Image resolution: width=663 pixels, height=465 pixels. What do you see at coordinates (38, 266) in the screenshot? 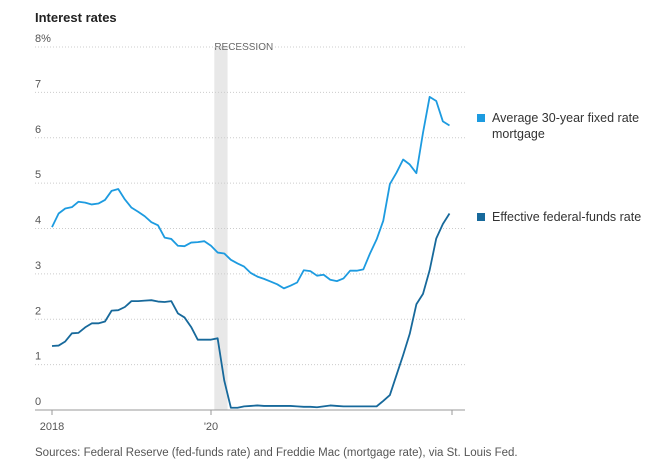
I see `y-tick-label: 3` at bounding box center [38, 266].